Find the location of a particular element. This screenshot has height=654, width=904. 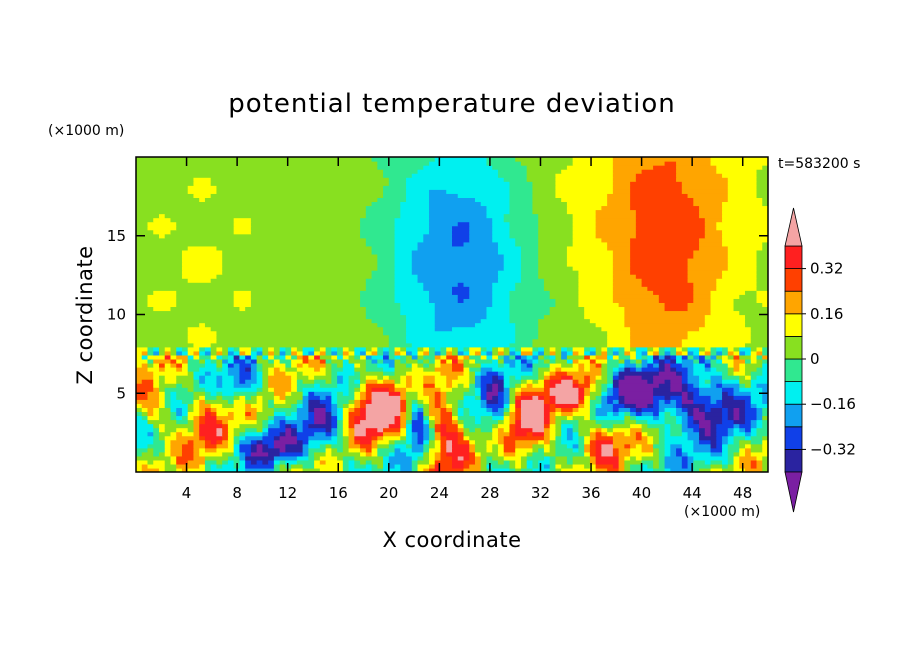

x-tick-label: 48 is located at coordinates (742, 493).